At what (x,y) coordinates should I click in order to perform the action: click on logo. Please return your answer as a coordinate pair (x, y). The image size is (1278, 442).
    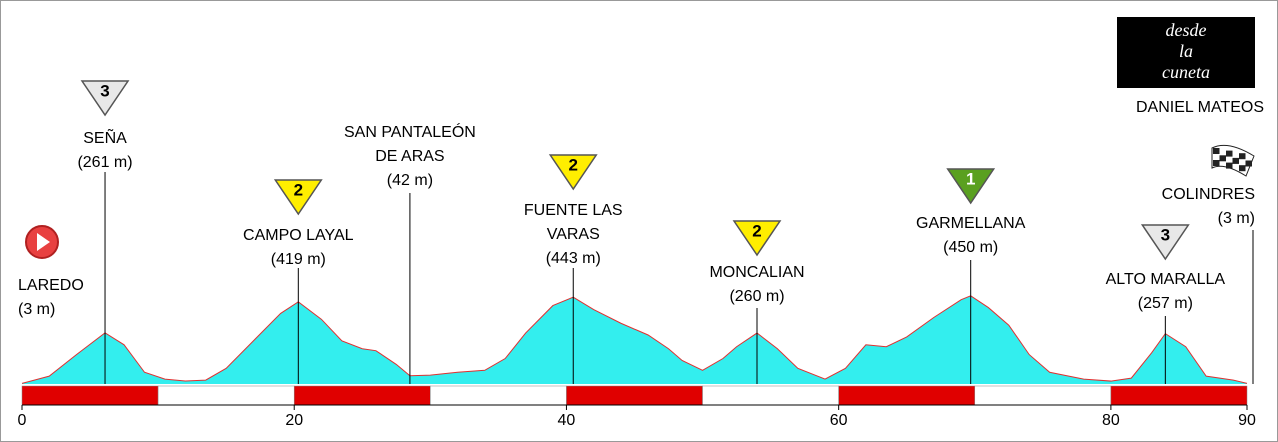
    Looking at the image, I should click on (1186, 52).